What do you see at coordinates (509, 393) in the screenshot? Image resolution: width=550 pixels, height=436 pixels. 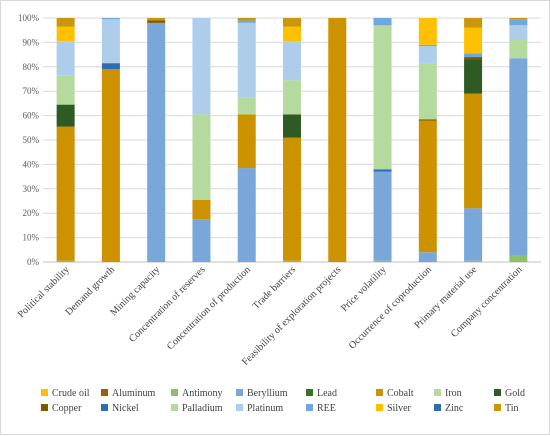 I see `legend-item: Gold` at bounding box center [509, 393].